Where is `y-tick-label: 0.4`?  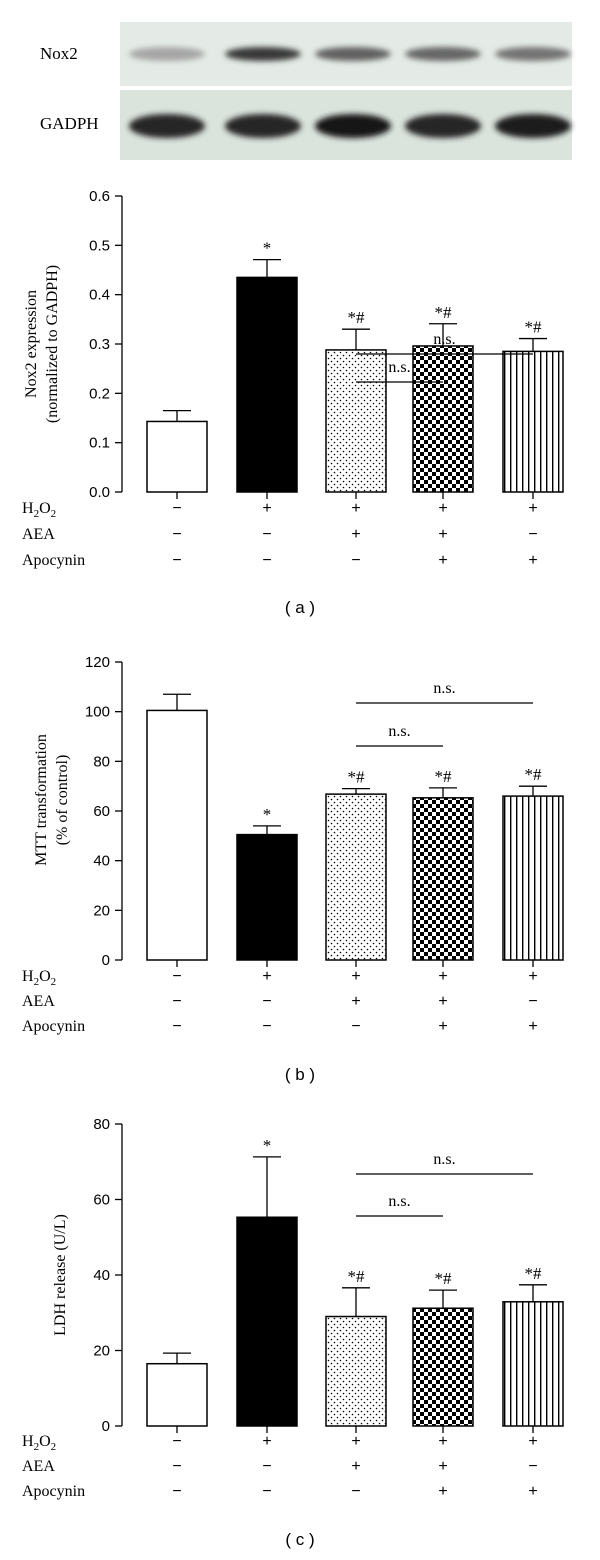 y-tick-label: 0.4 is located at coordinates (99, 295).